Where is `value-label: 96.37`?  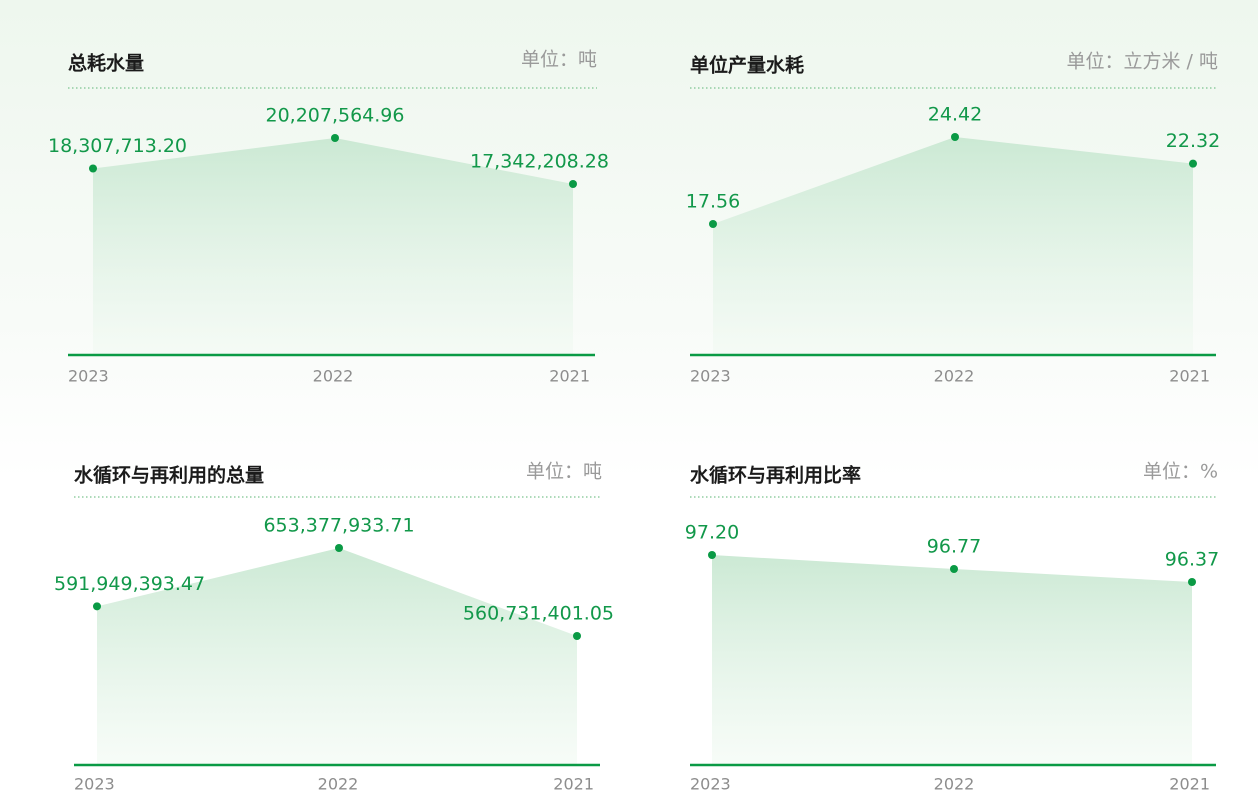 value-label: 96.37 is located at coordinates (1192, 560).